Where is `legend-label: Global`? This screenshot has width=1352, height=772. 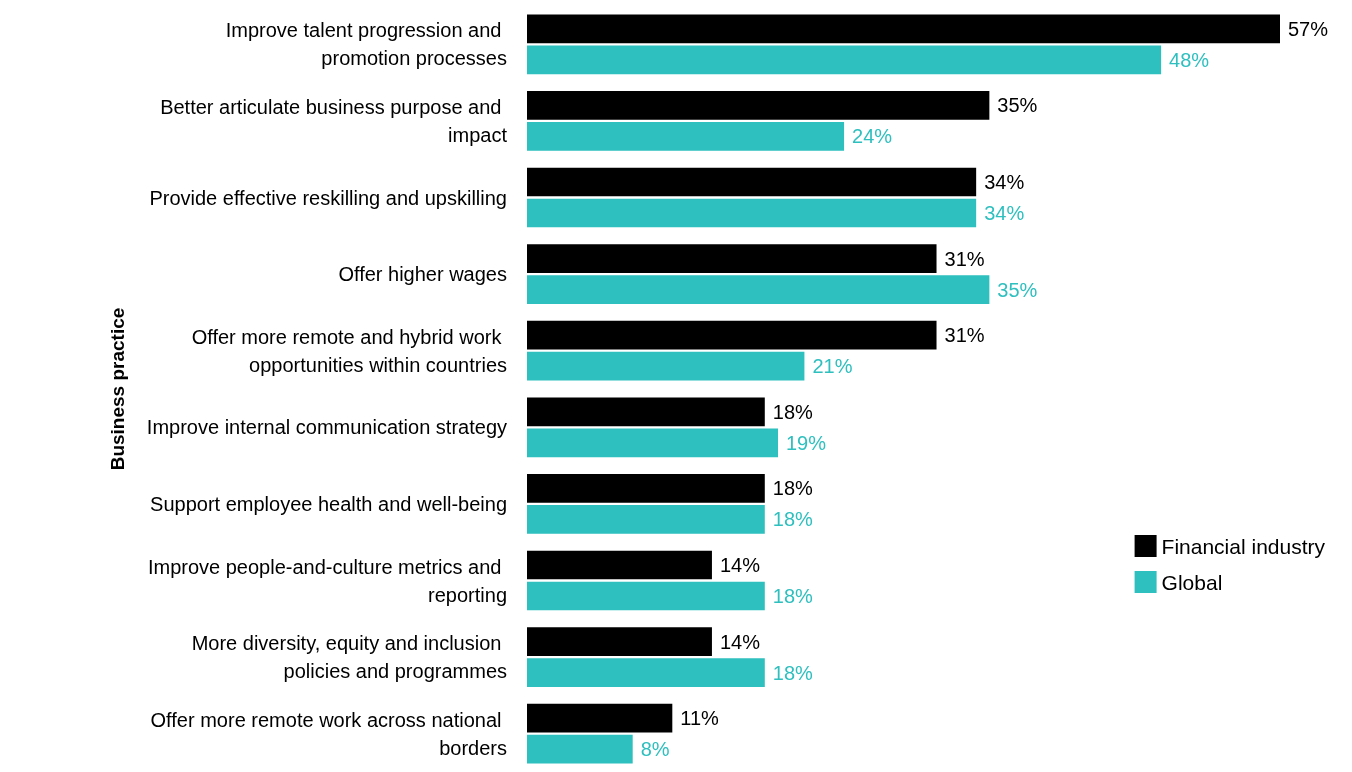 legend-label: Global is located at coordinates (1192, 582).